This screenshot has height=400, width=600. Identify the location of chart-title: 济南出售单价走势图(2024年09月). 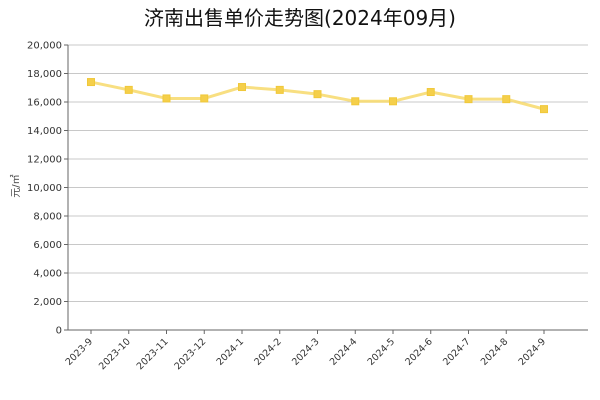
(300, 18).